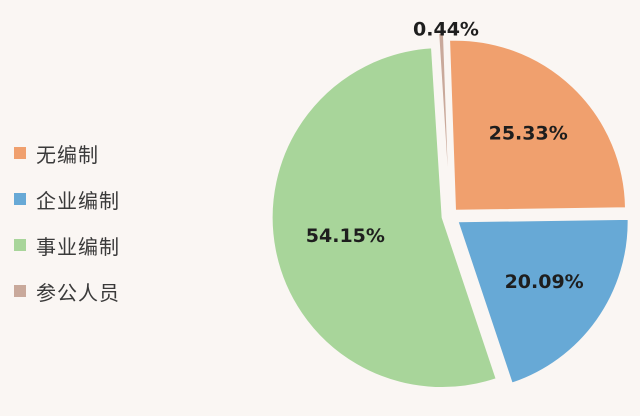 The width and height of the screenshot is (640, 416). Describe the element at coordinates (446, 30) in the screenshot. I see `data-label-civil-service-managed-staff: 0.44%` at that location.